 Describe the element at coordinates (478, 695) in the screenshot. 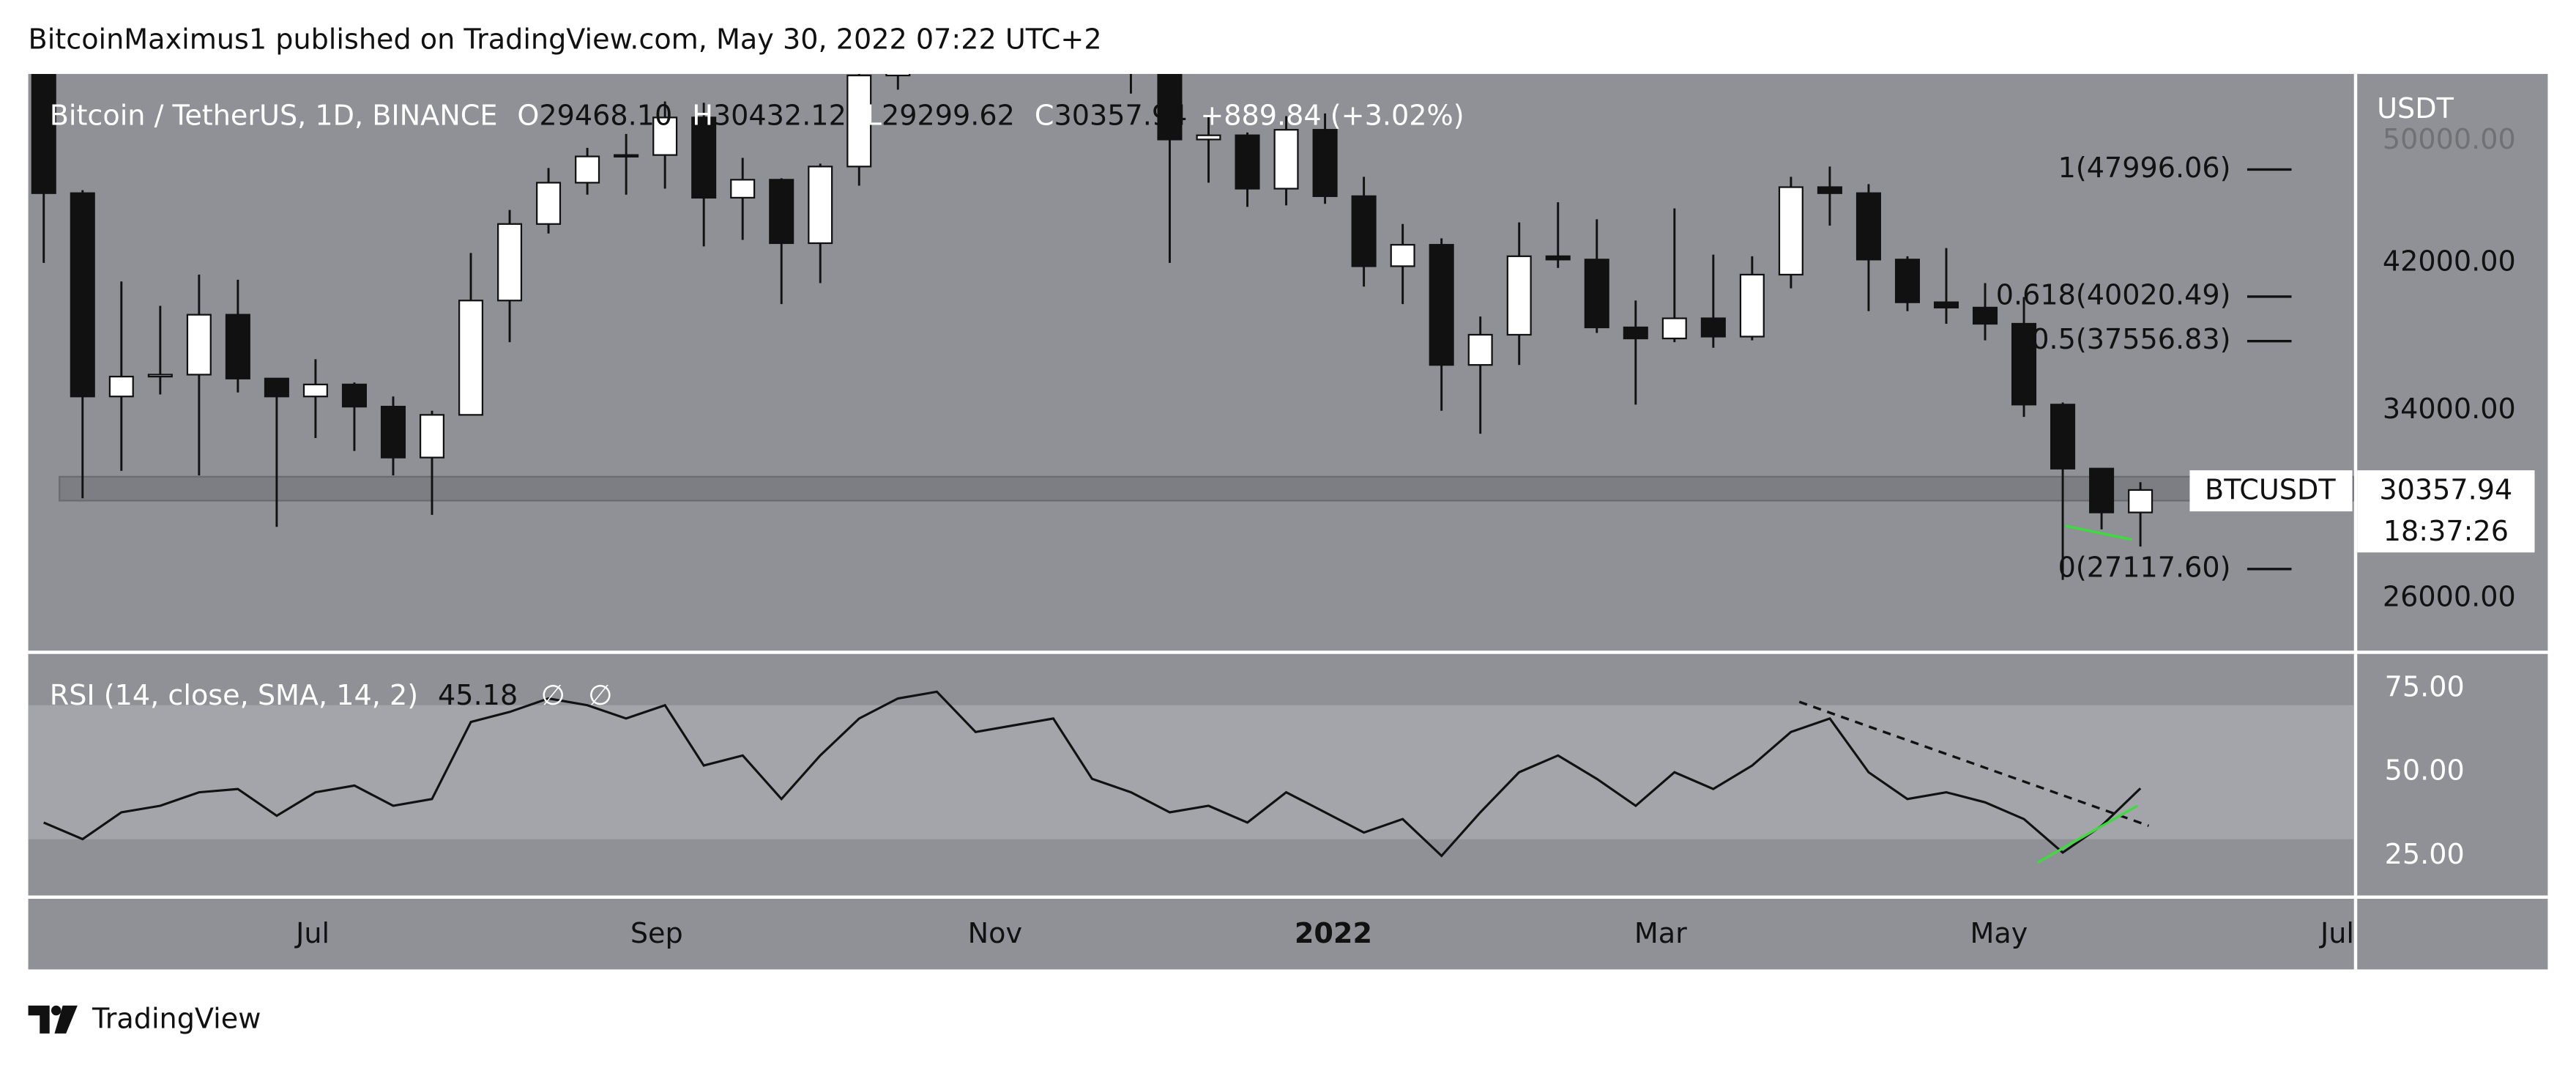

I see `indicator-value: 45.18` at that location.